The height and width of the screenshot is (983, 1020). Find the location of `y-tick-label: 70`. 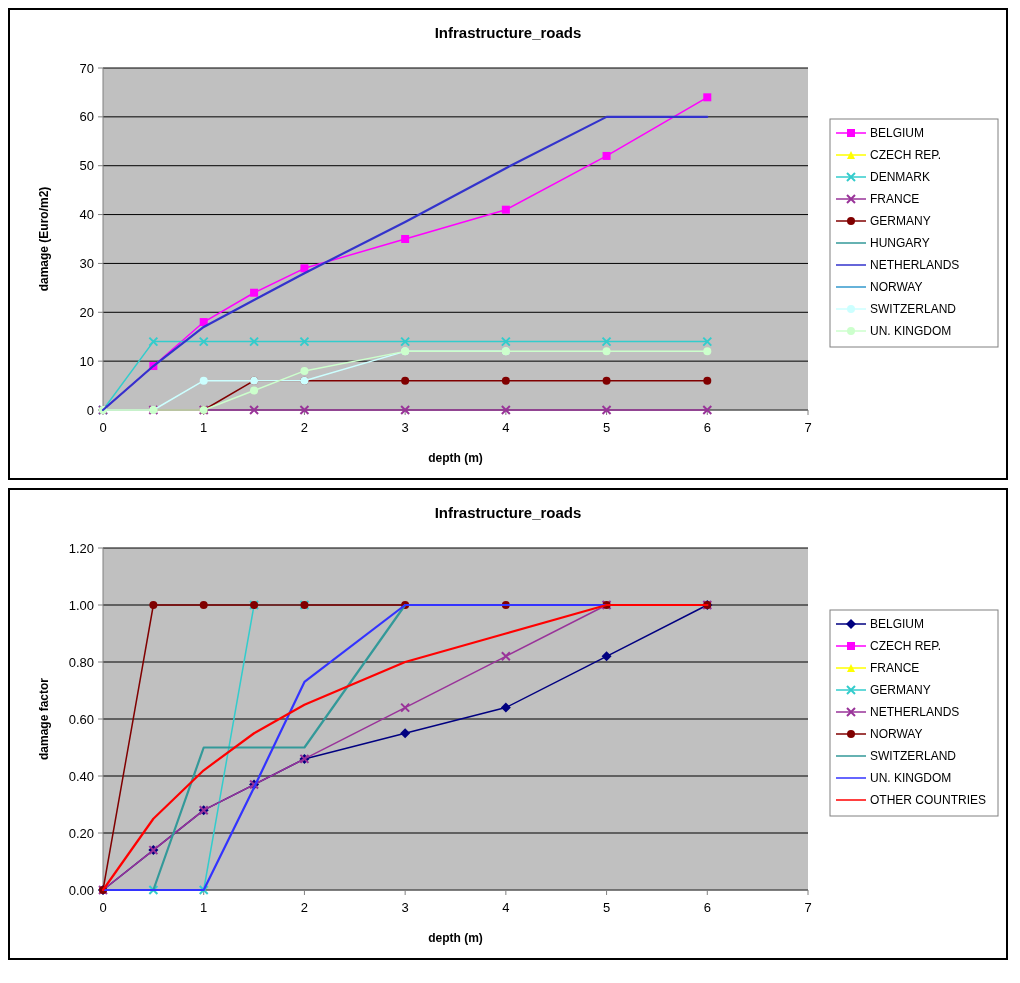

y-tick-label: 70 is located at coordinates (86, 68).